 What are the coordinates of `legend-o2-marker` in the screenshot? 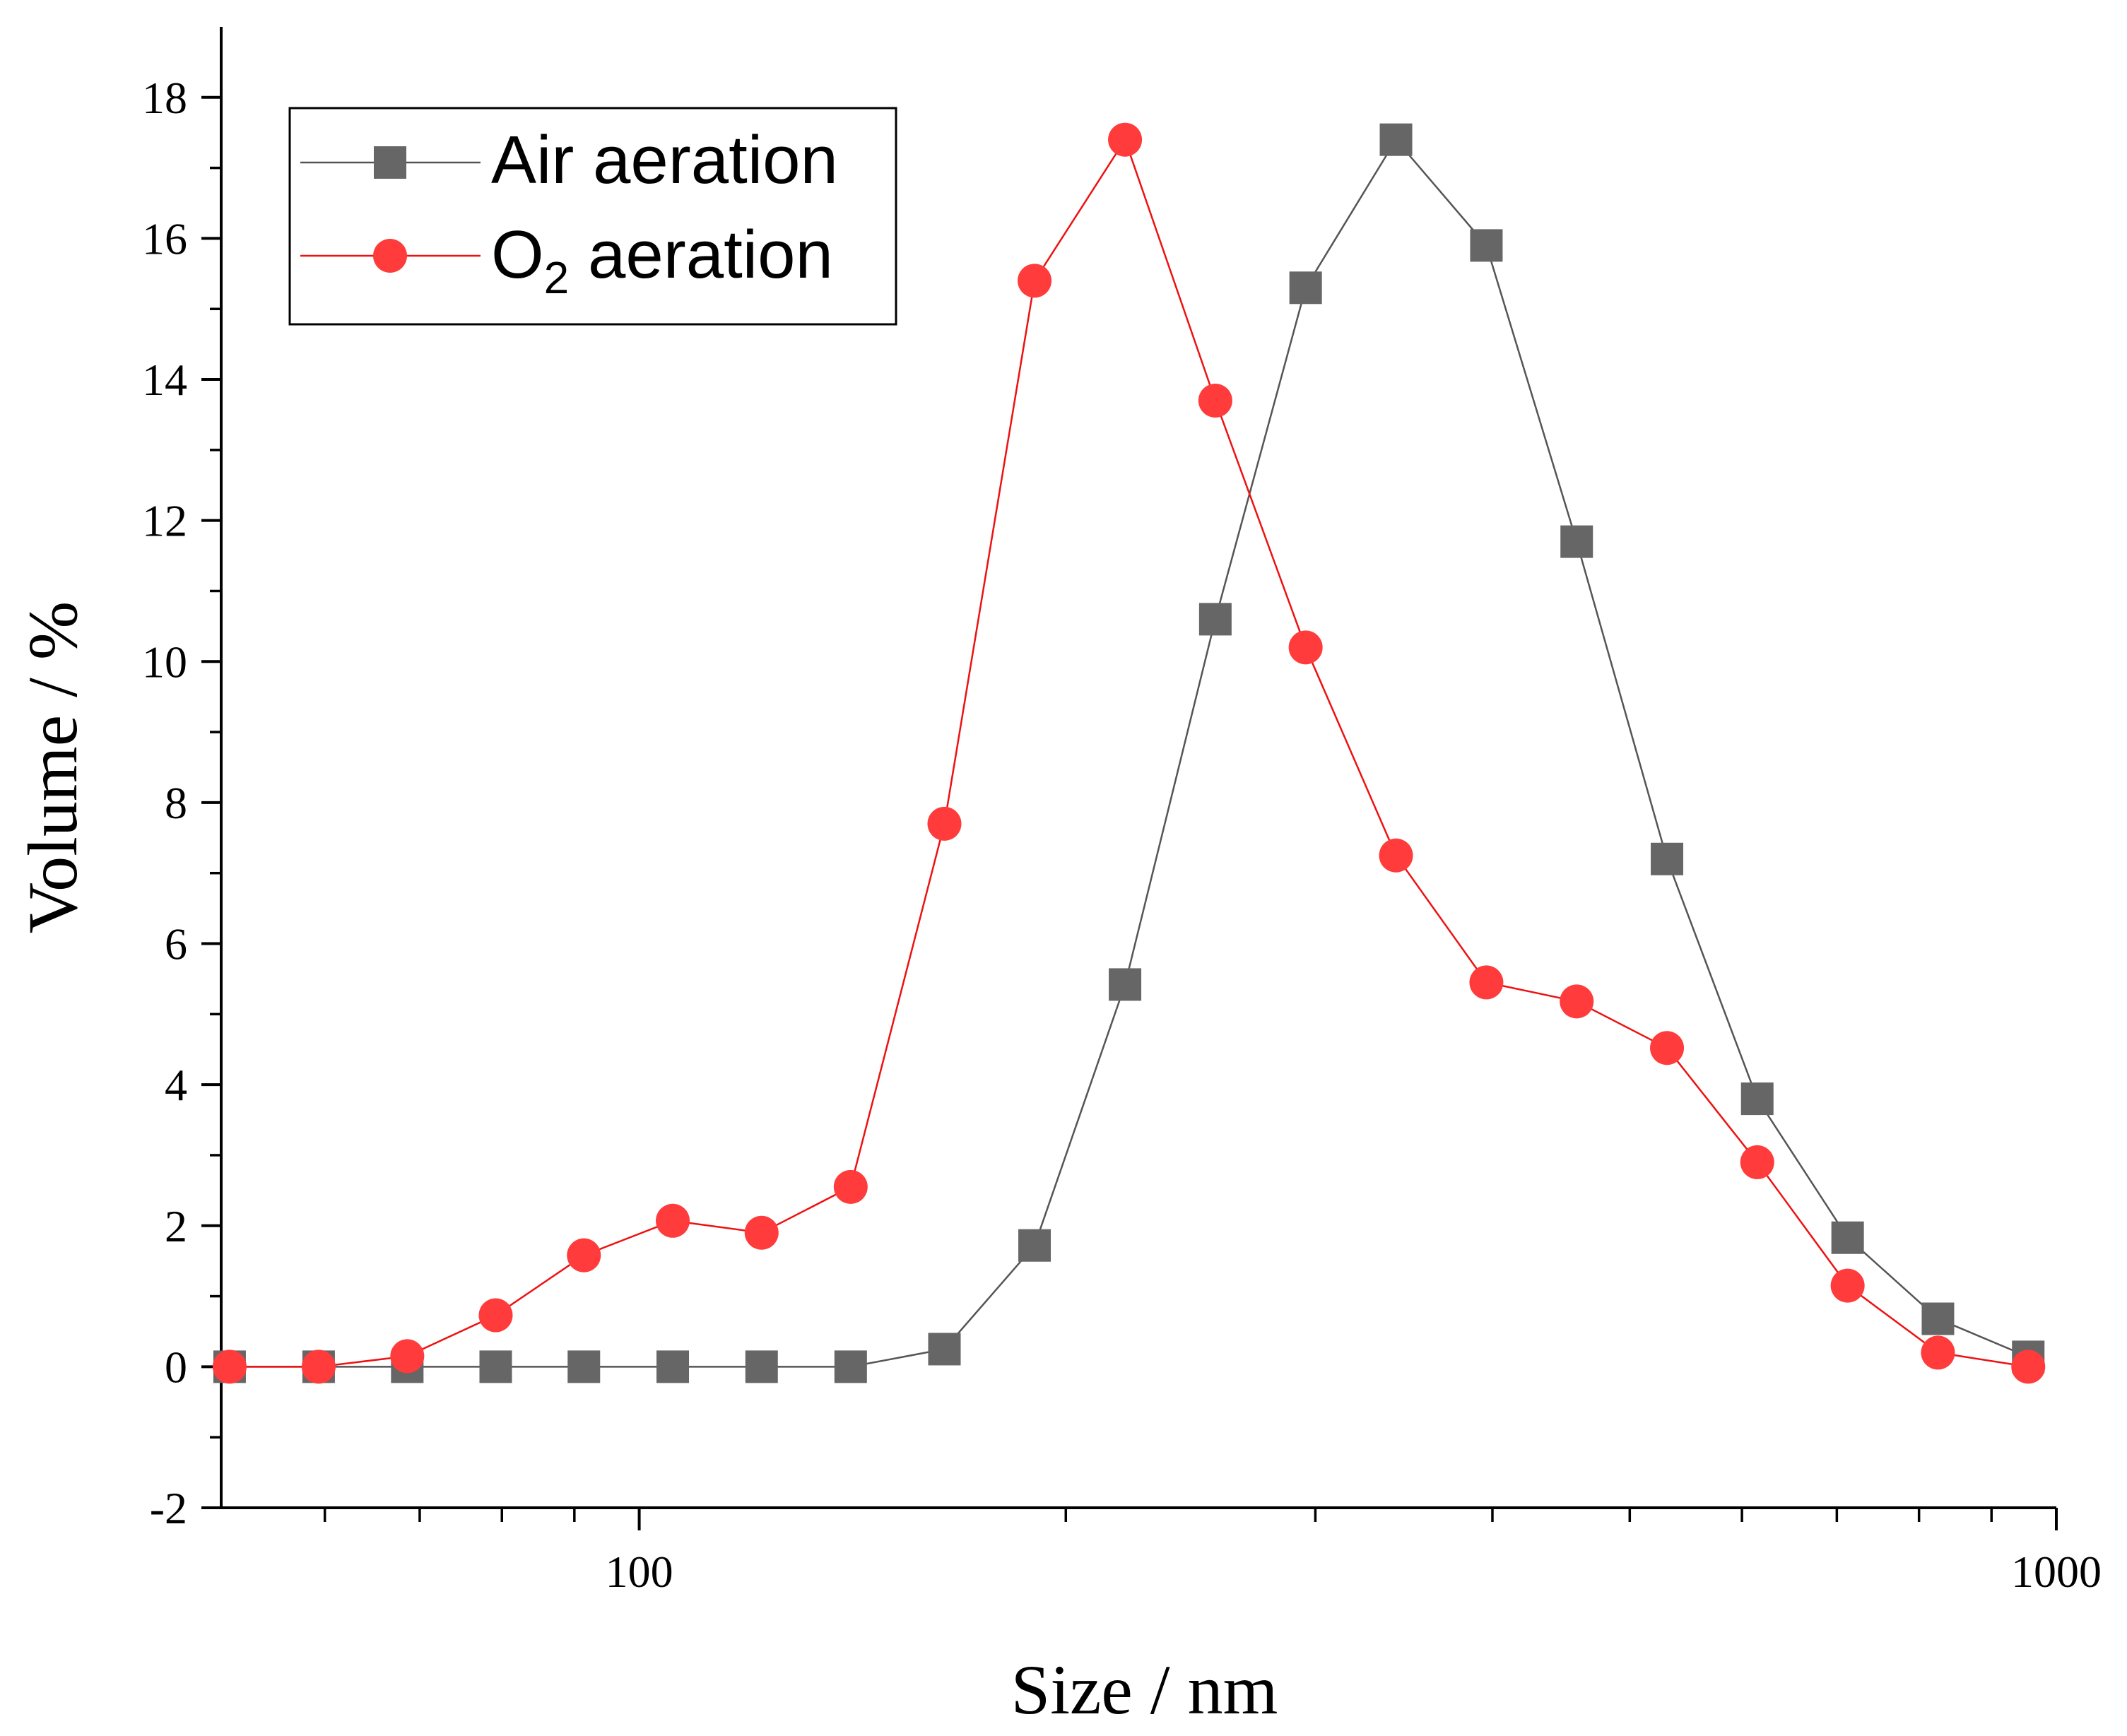 It's located at (390, 256).